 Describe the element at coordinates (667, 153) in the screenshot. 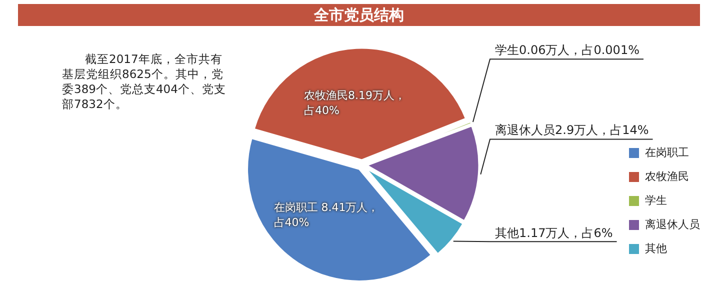

I see `legend-label: 在岗职工` at that location.